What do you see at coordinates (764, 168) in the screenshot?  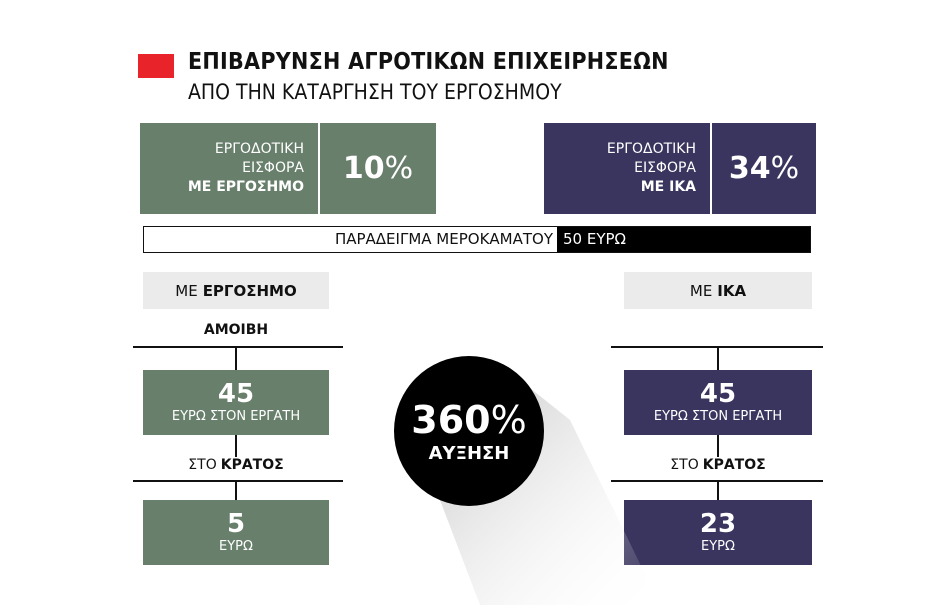 I see `contribution-ika-value: 34%` at bounding box center [764, 168].